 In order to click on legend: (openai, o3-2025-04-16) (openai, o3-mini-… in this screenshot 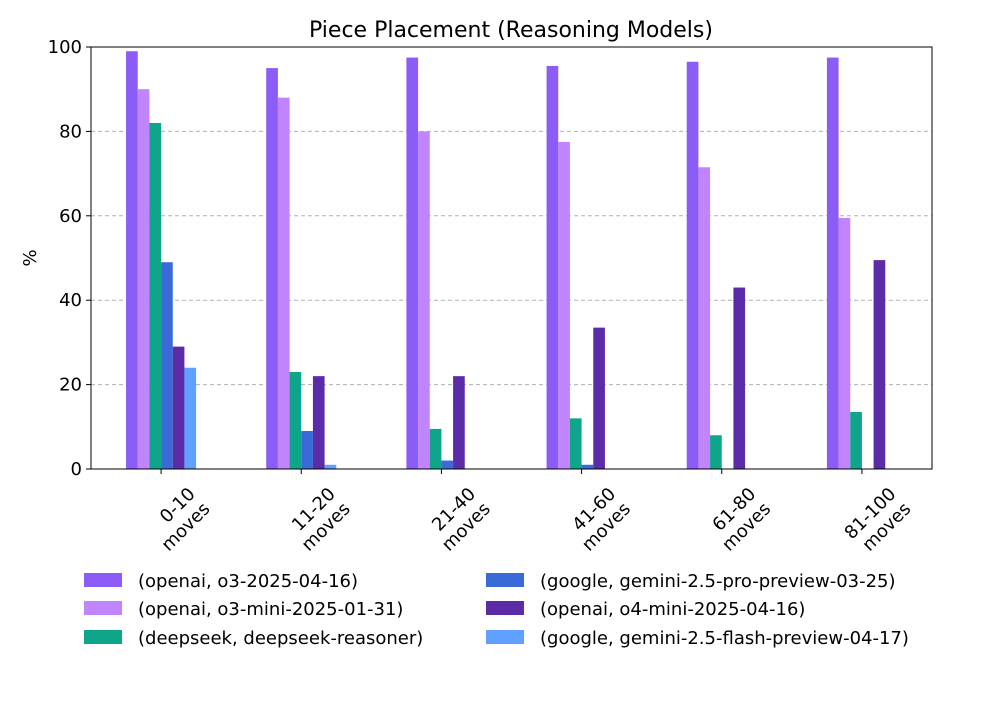, I will do `click(496, 610)`.